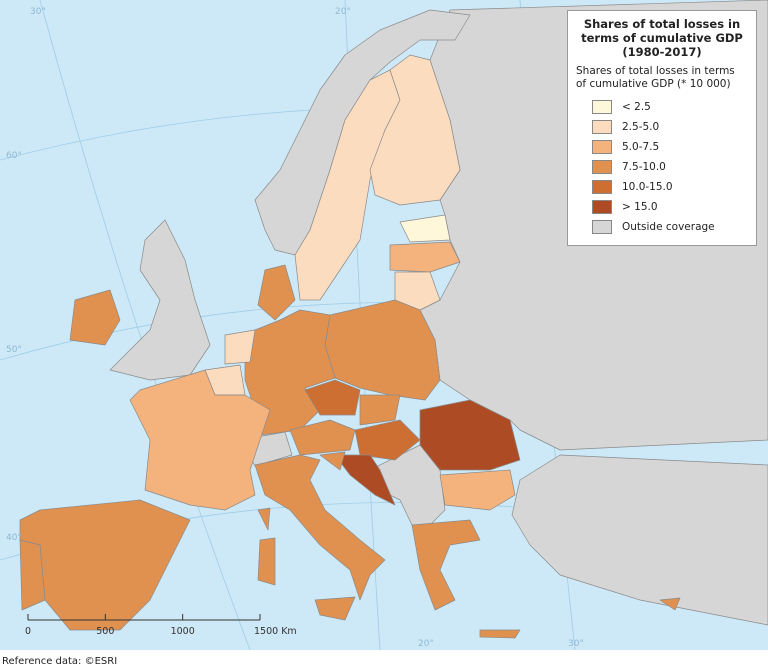 The height and width of the screenshot is (671, 768). Describe the element at coordinates (477, 490) in the screenshot. I see `bulgaria` at that location.